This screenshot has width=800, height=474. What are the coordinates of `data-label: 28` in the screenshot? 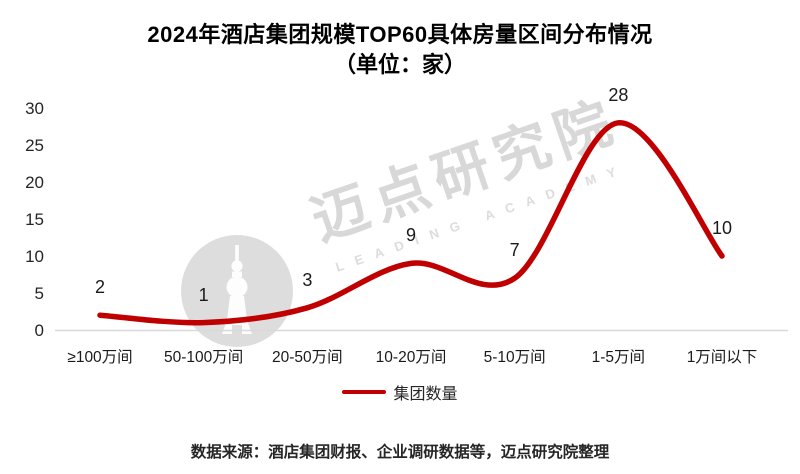 It's located at (618, 94).